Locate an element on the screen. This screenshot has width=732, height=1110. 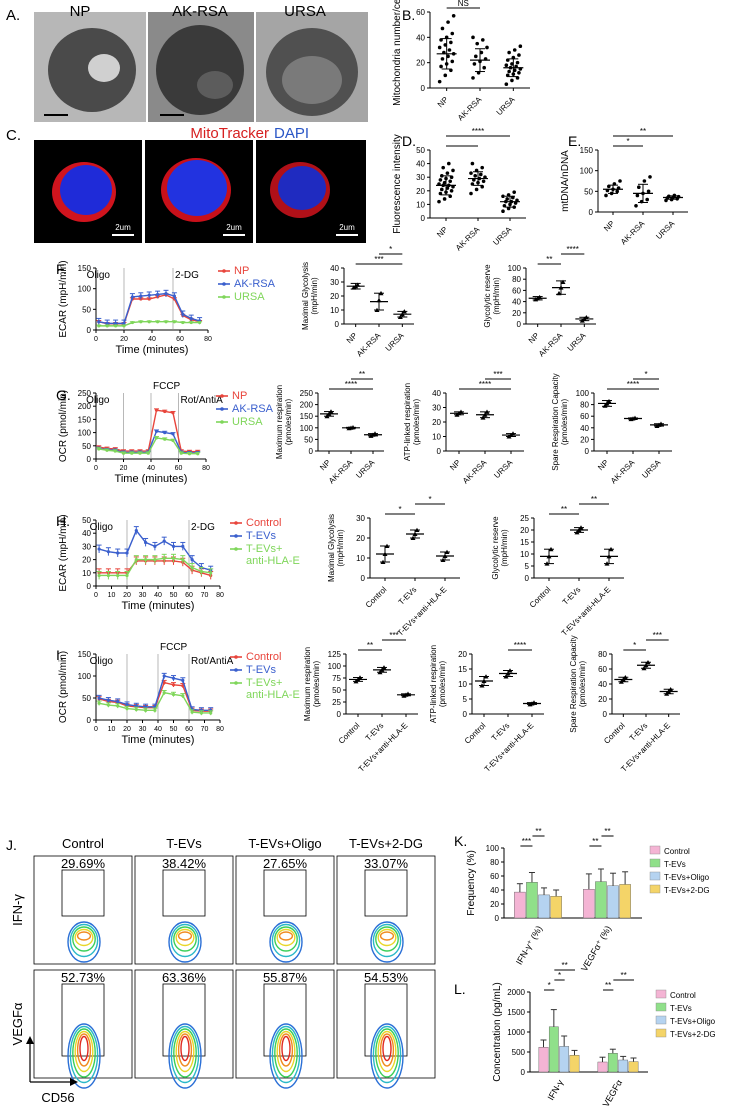
panel-letter-E: E. is located at coordinates (574, 141).